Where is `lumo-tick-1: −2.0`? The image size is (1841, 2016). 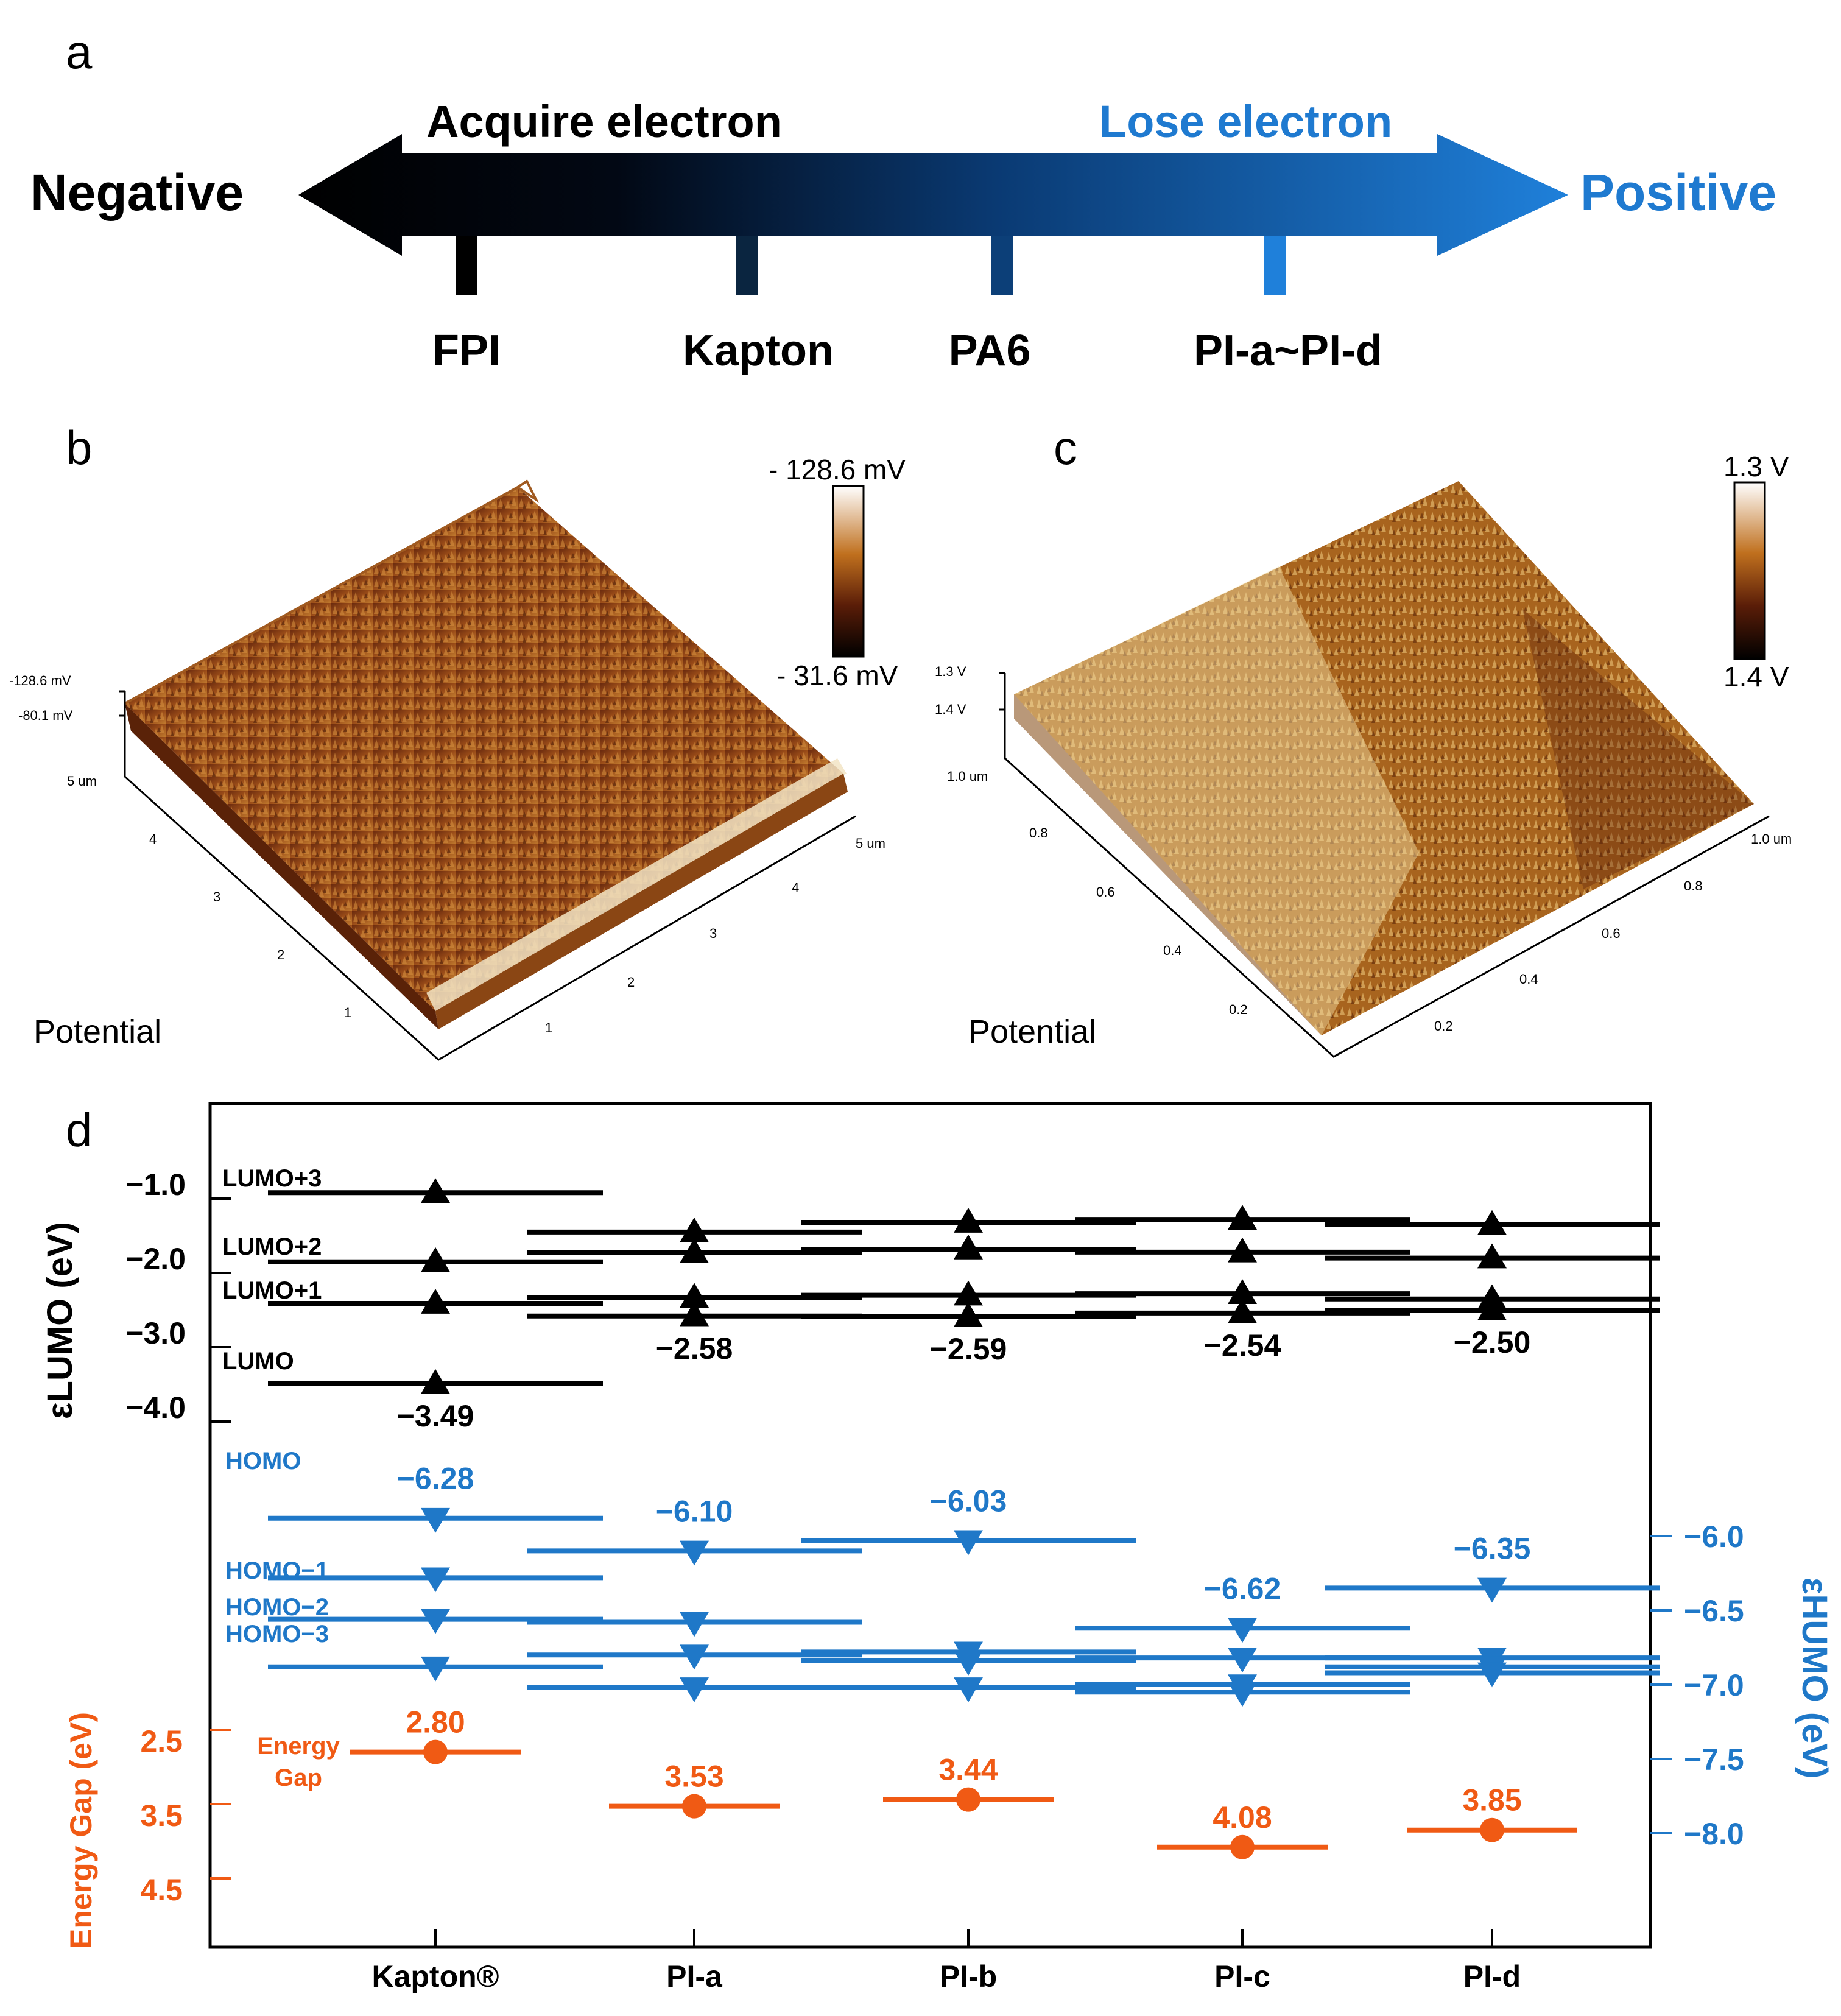 lumo-tick-1: −2.0 is located at coordinates (156, 1259).